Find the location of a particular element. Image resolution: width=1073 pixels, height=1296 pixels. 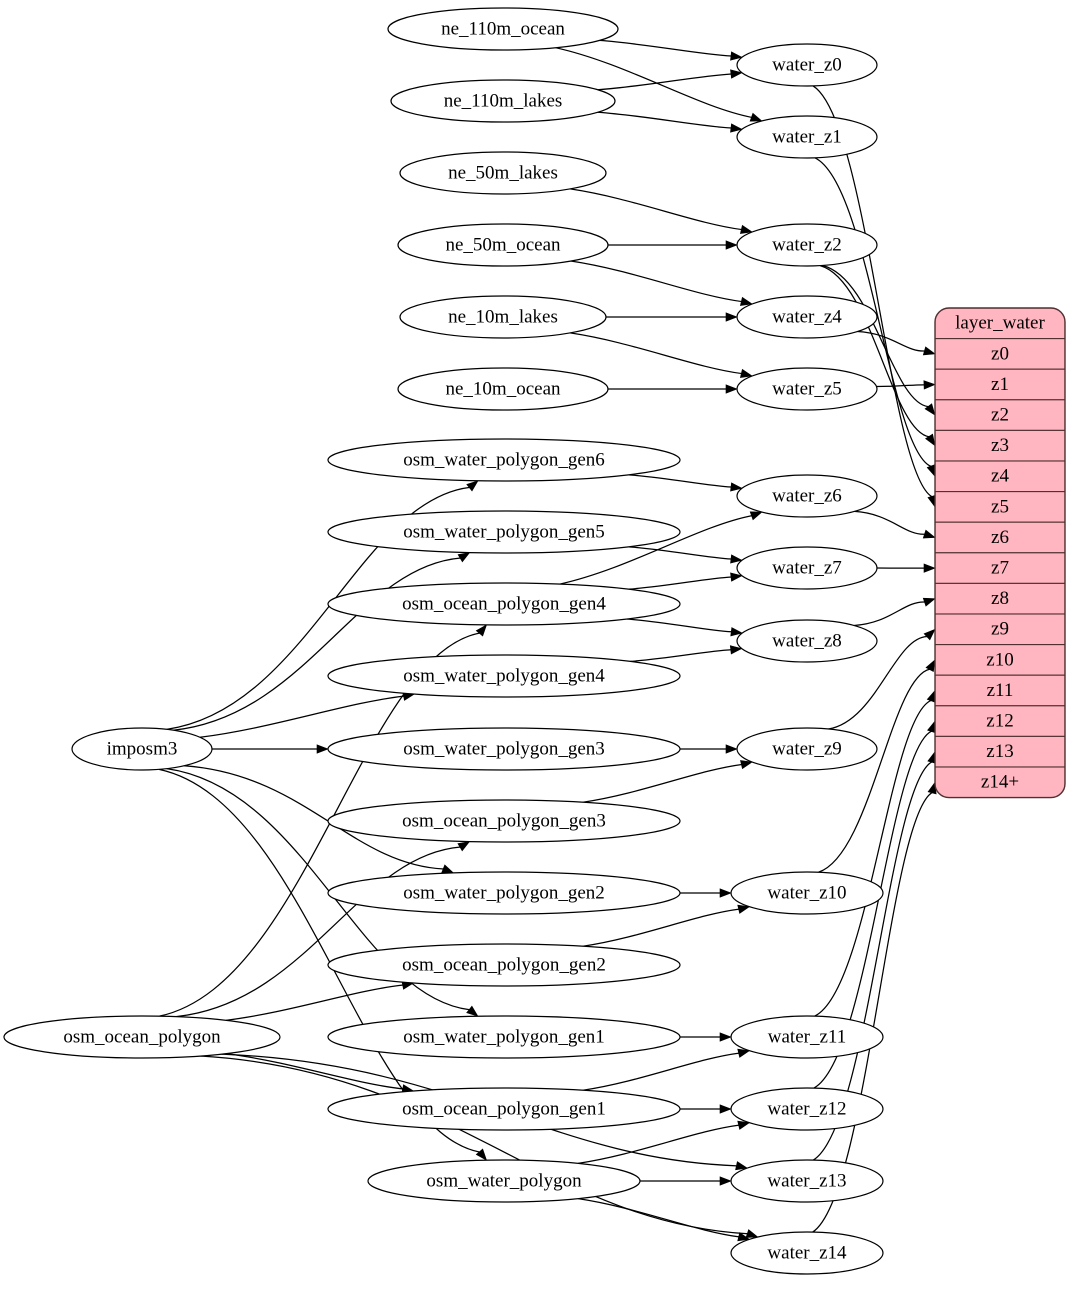

edge-osm_ocean_polygon_gen4-to-water_z7 is located at coordinates (680, 583).